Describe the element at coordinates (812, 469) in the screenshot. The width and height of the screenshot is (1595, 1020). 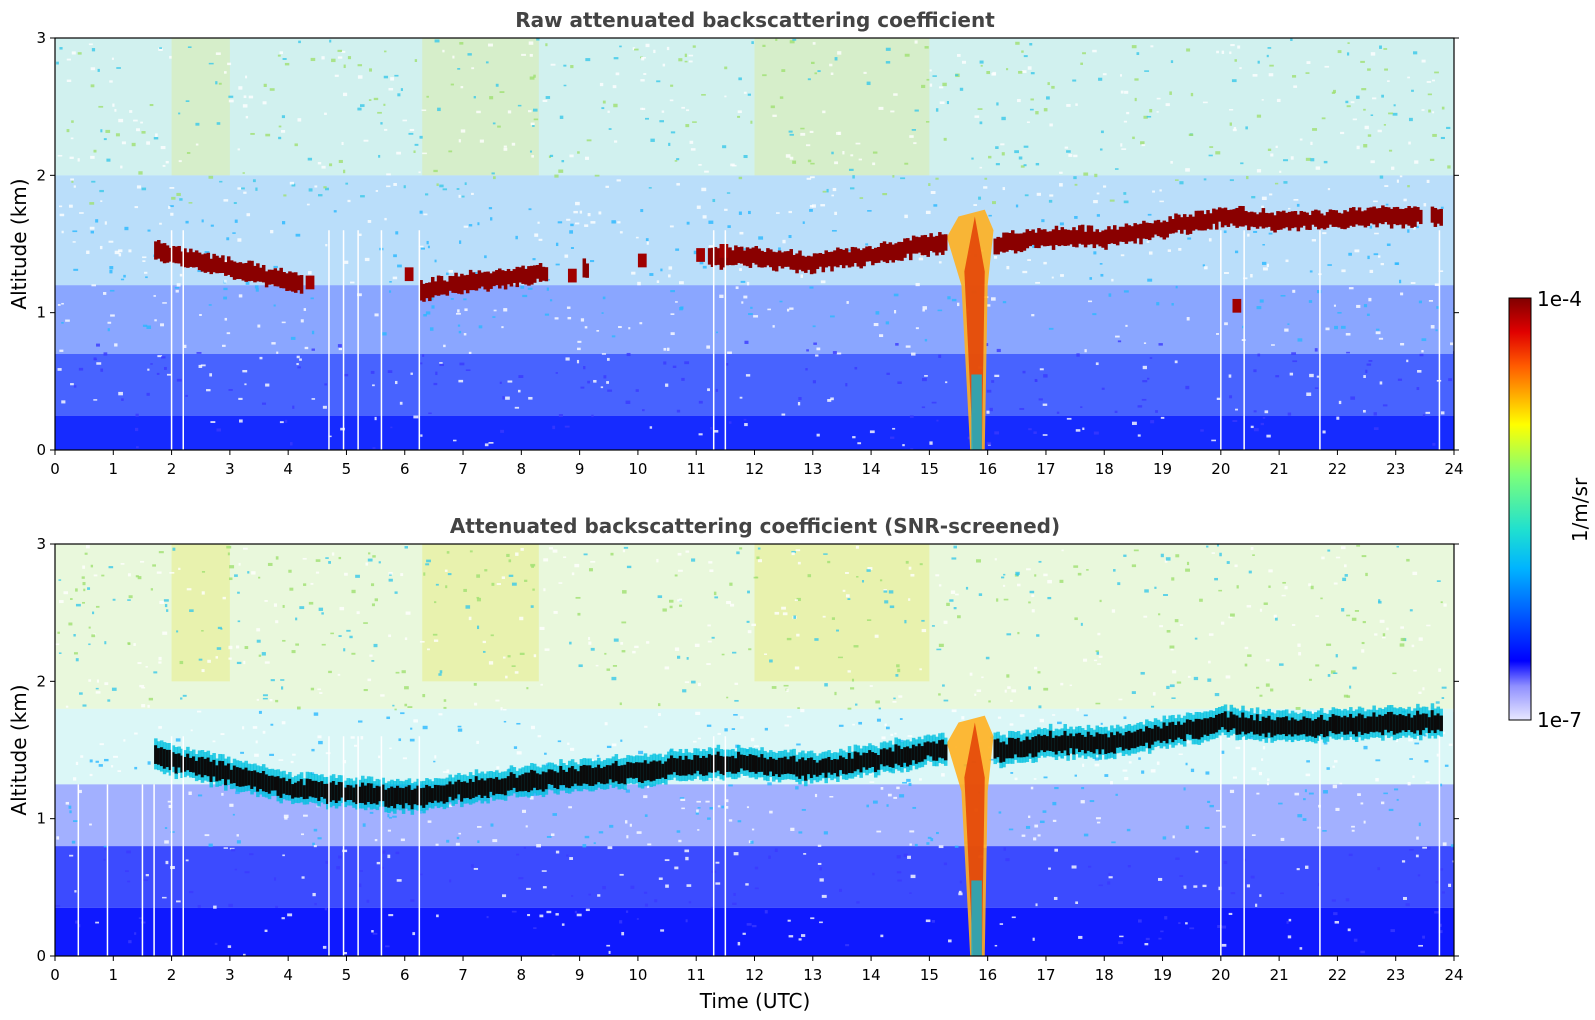
I see `x-tick-label: 13` at that location.